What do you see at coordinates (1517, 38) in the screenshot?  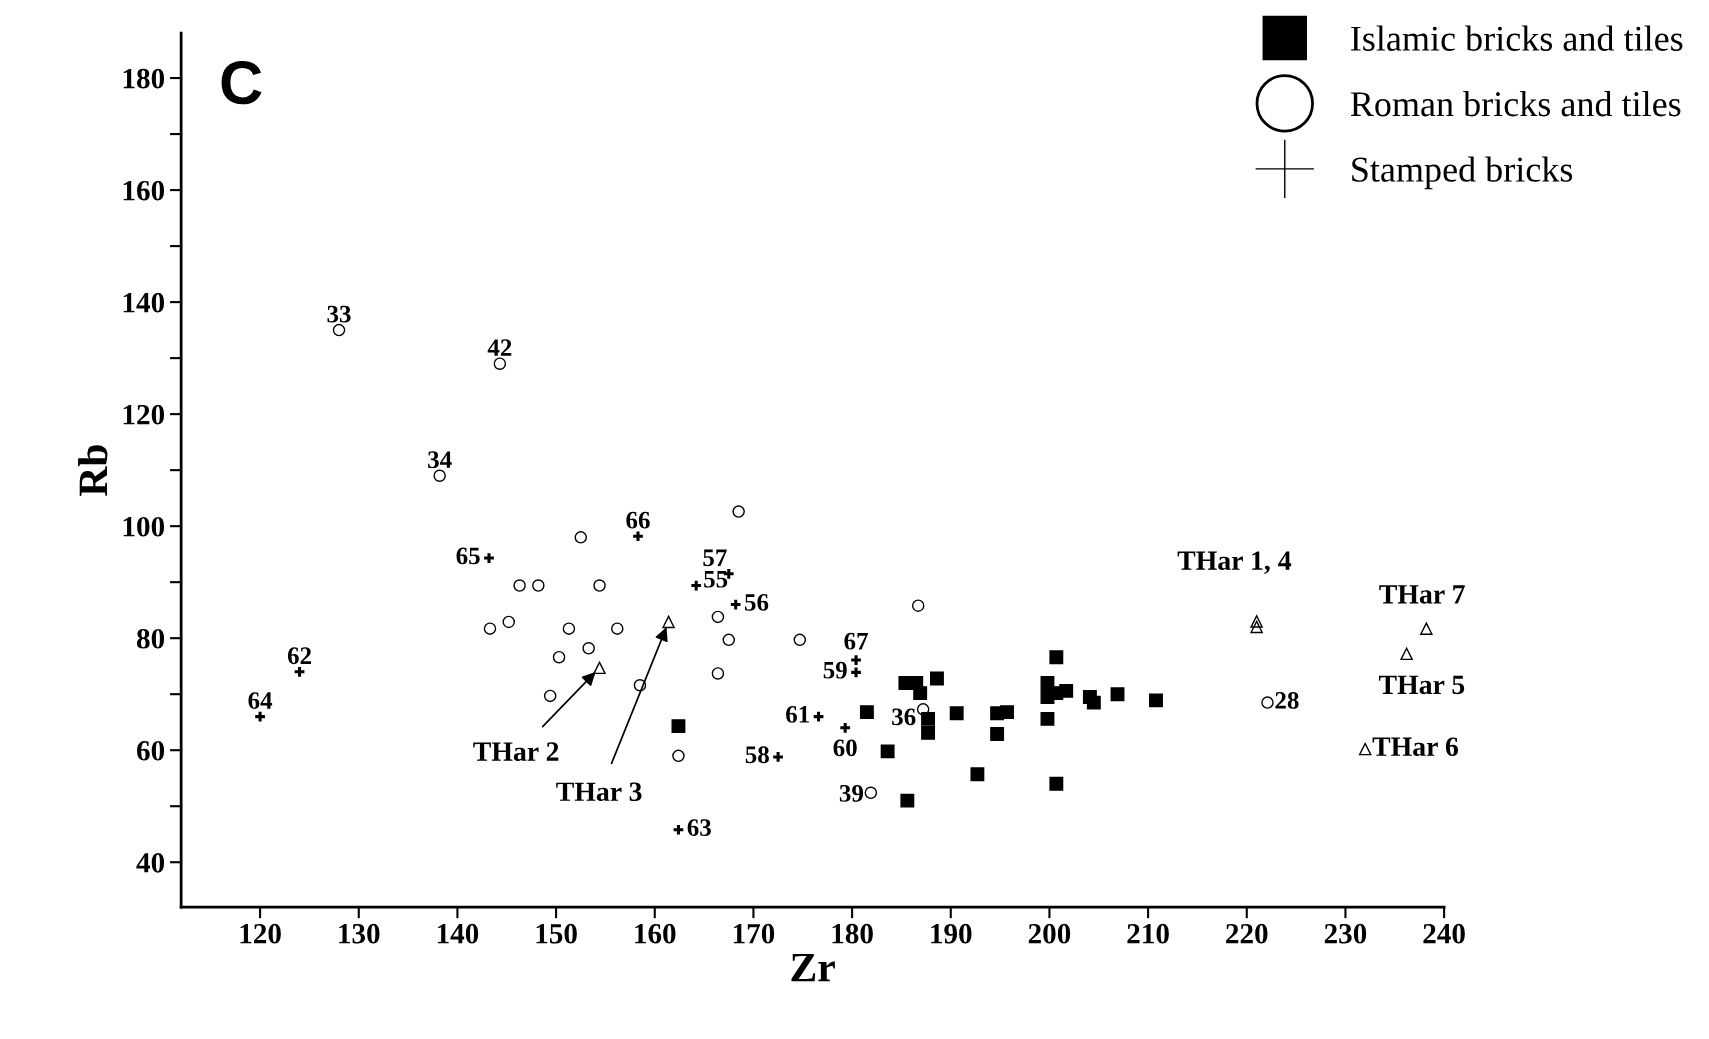 I see `legend-label: Islamic bricks and tiles` at bounding box center [1517, 38].